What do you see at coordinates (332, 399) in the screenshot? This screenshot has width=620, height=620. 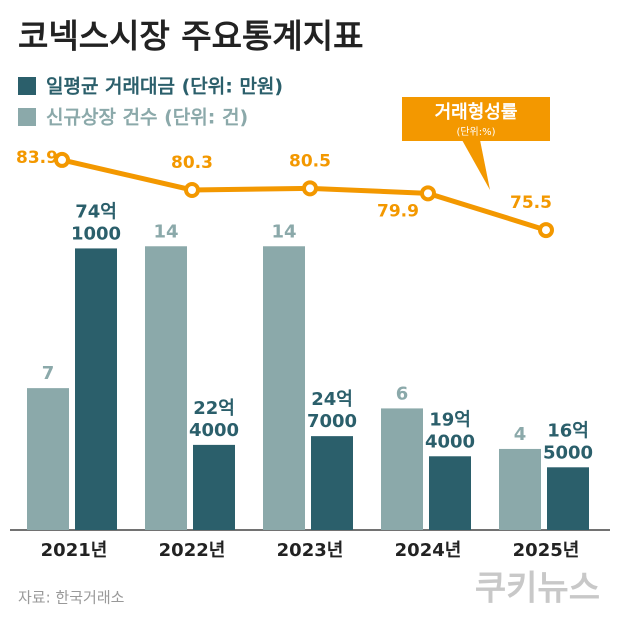 I see `data-label: 24억` at bounding box center [332, 399].